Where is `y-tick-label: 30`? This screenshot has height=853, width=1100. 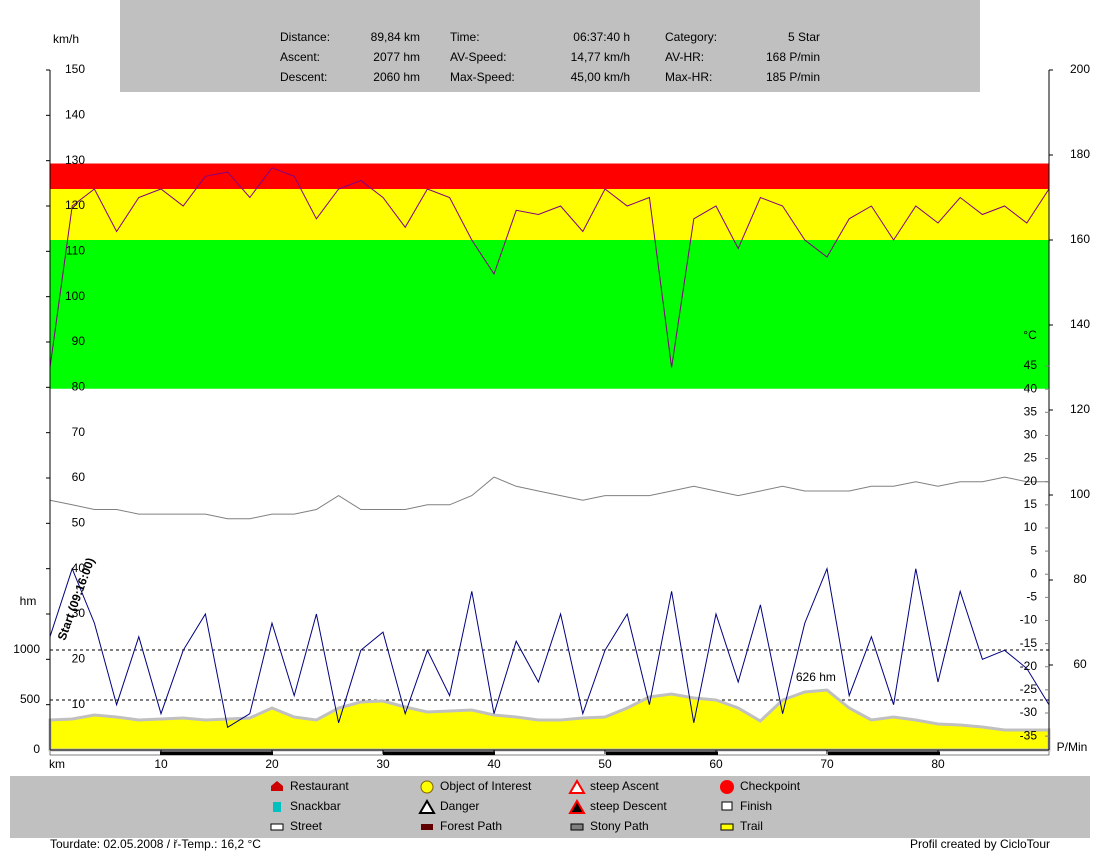
y-tick-label: 30 is located at coordinates (79, 613).